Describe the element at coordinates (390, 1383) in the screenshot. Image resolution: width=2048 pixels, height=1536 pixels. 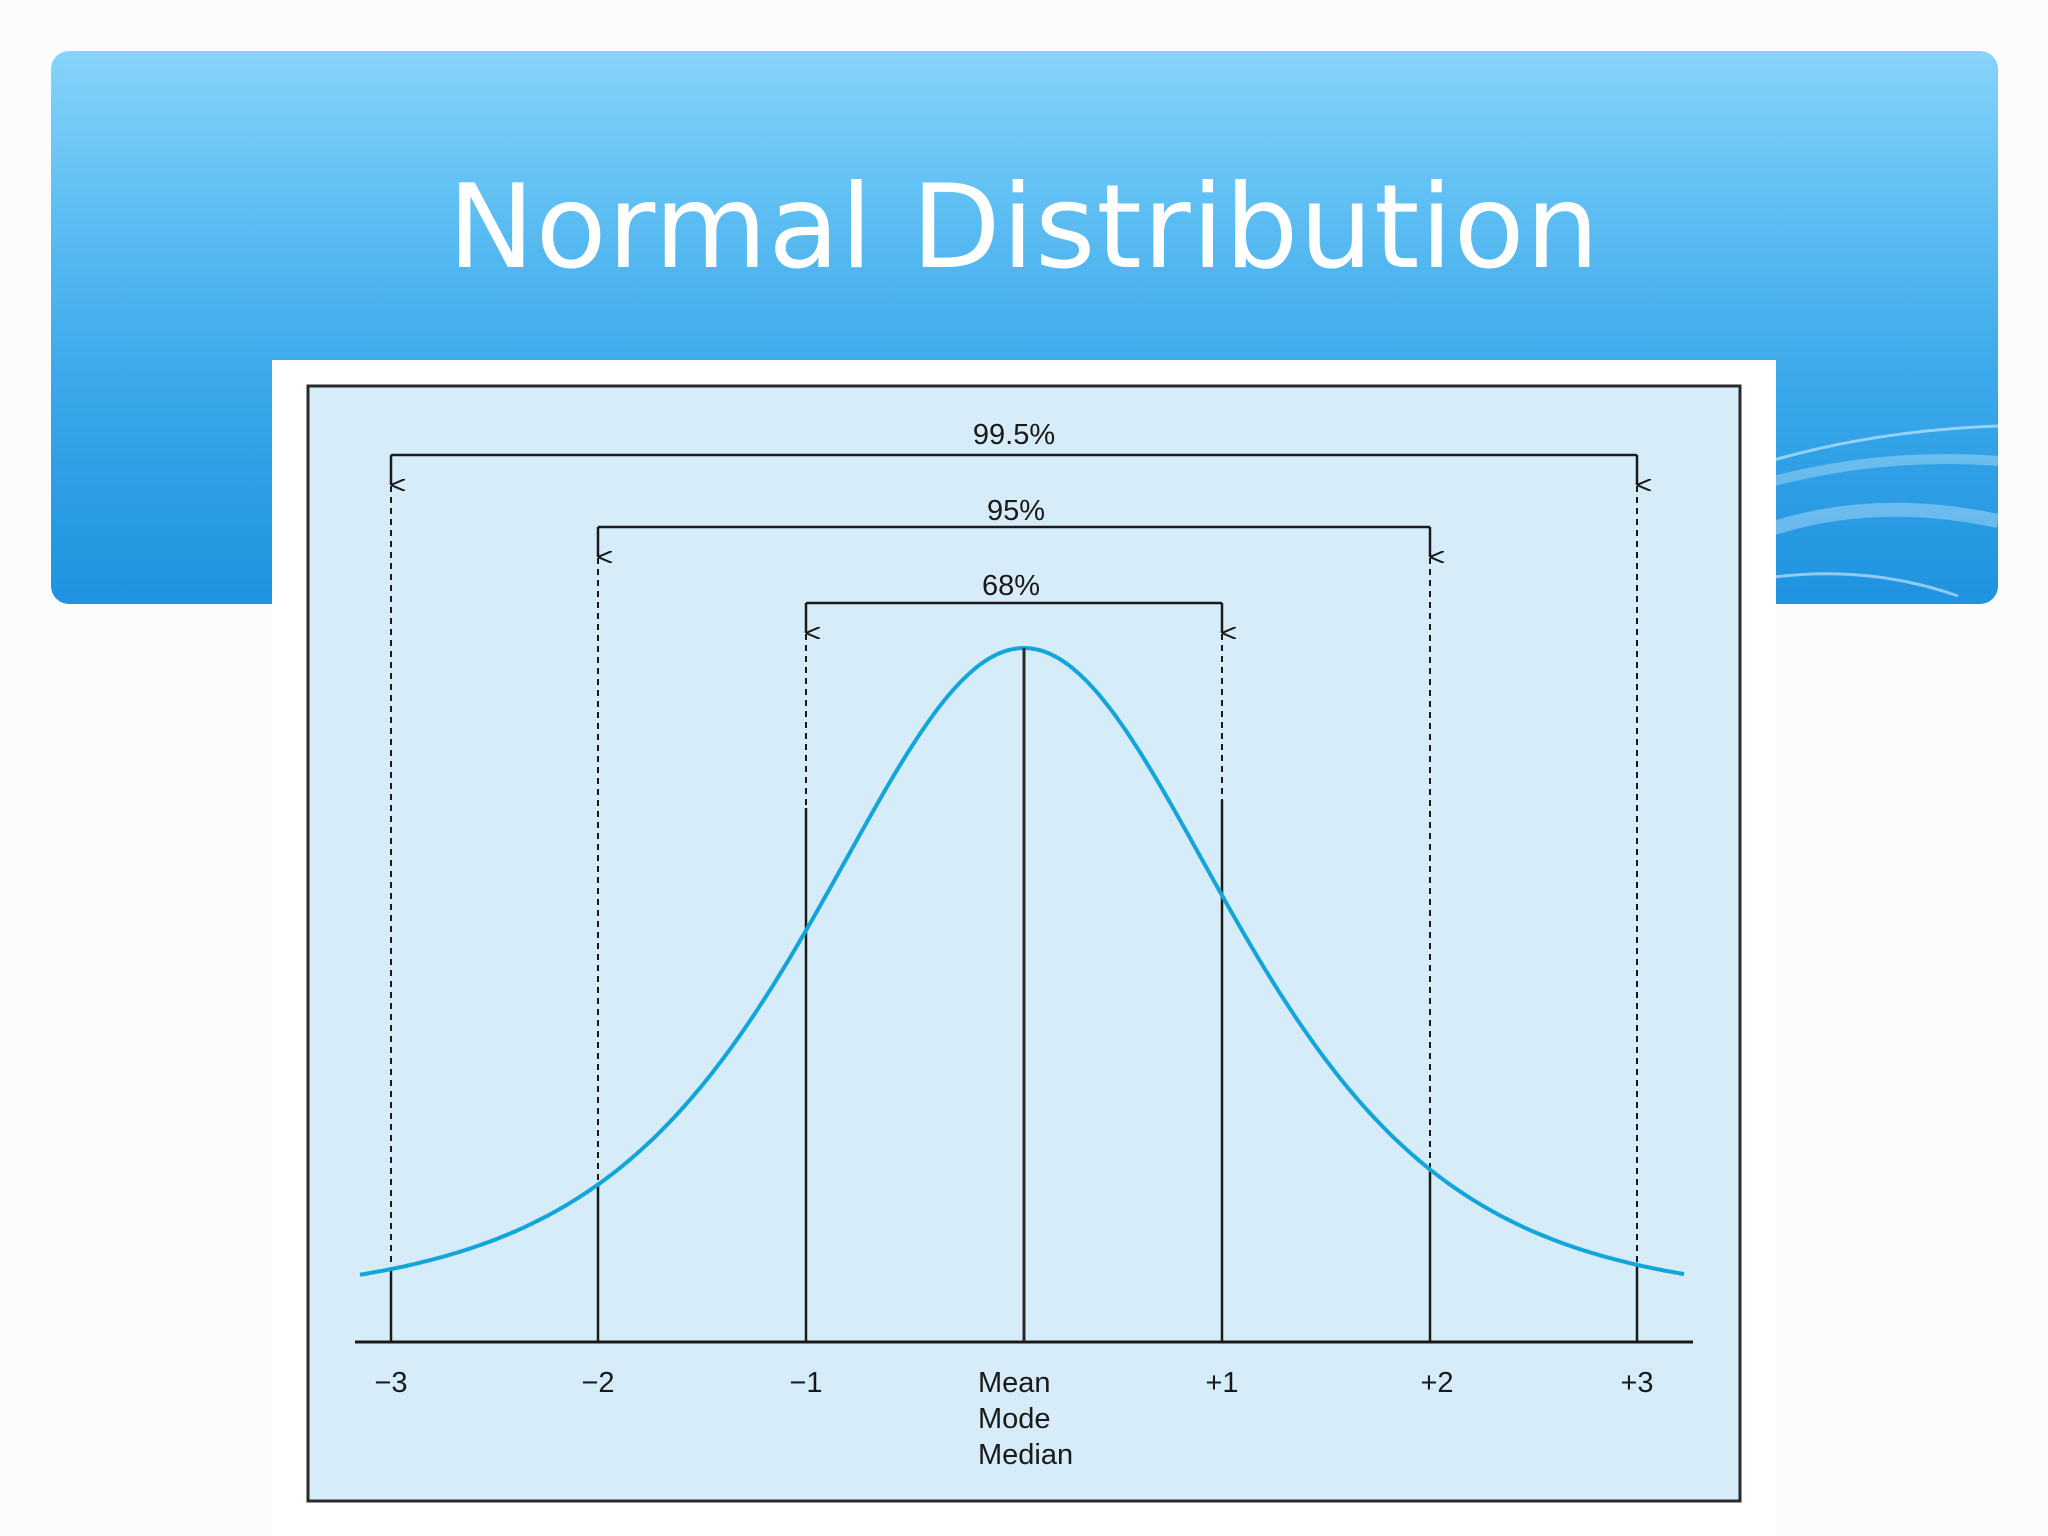
I see `tick-label-minus-3: −3` at that location.